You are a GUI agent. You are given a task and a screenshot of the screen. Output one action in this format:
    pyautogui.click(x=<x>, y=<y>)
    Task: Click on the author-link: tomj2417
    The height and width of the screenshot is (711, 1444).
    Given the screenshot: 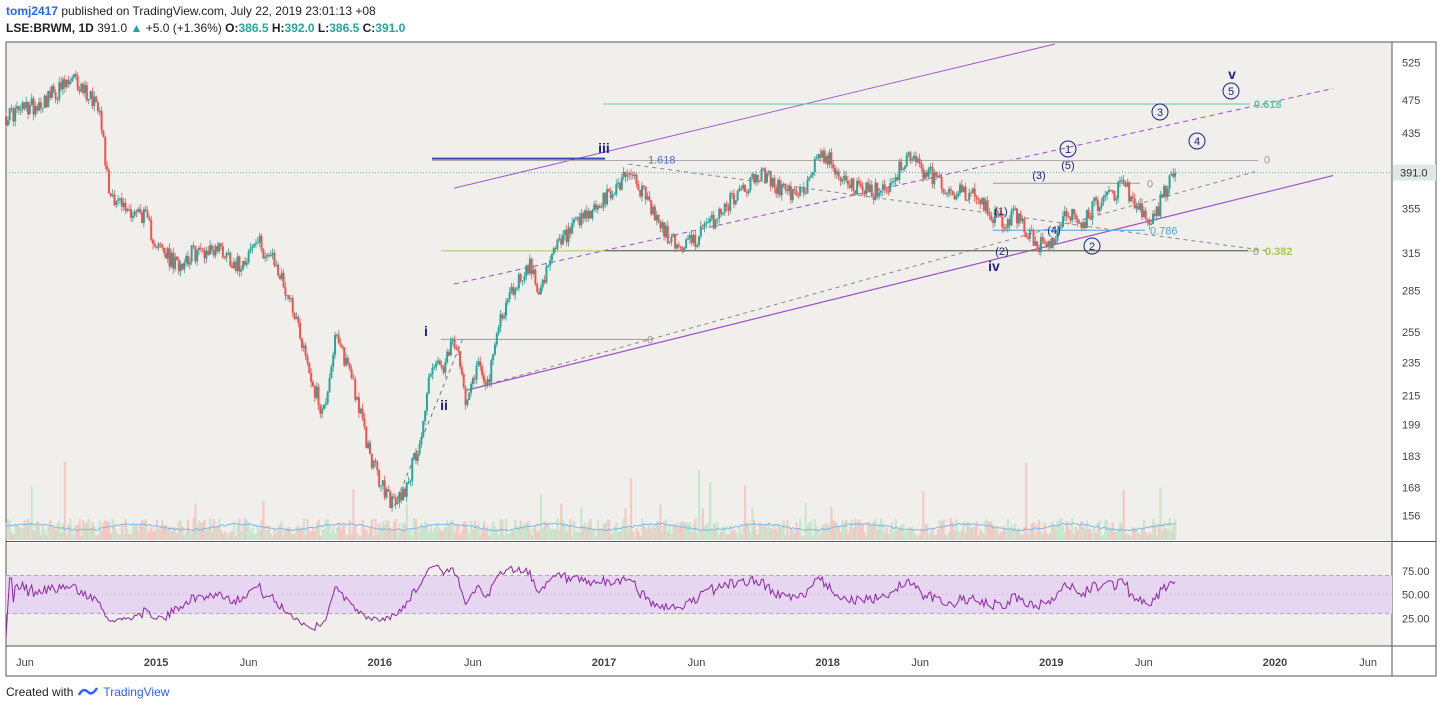 What is the action you would take?
    pyautogui.click(x=32, y=11)
    